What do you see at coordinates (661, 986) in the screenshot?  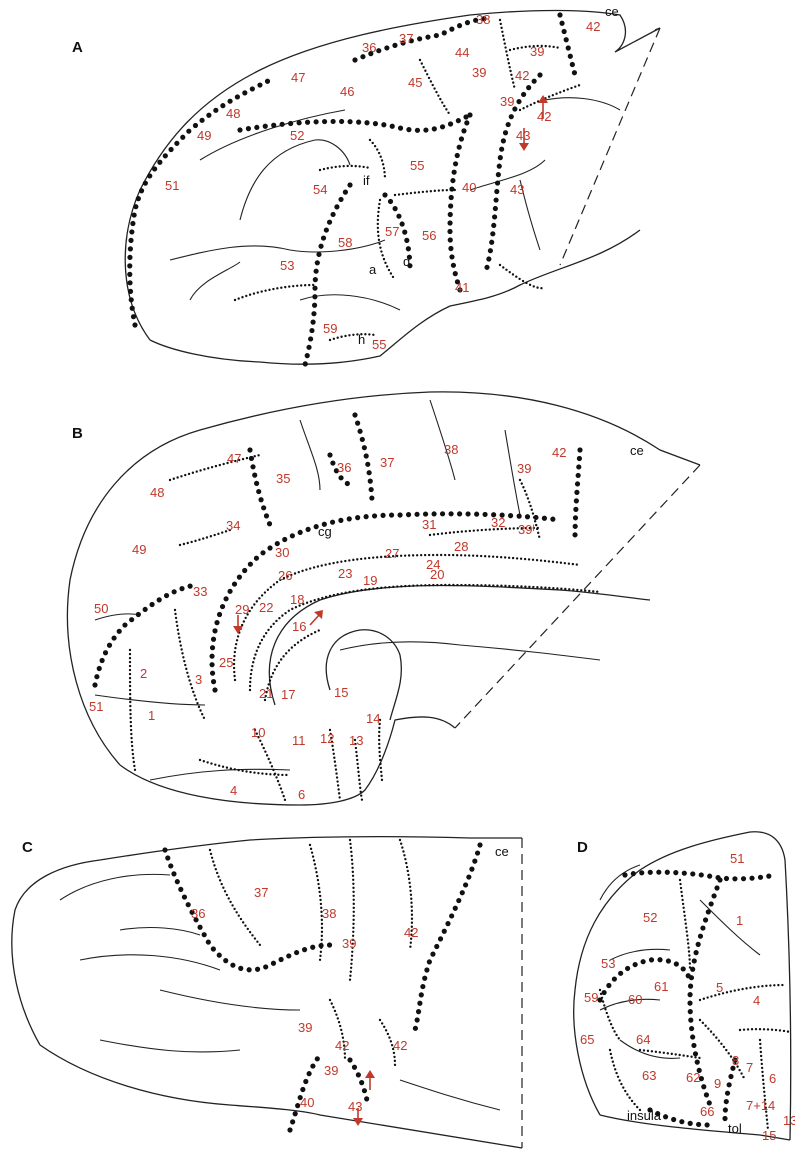 I see `panel-d-area-number: 61` at bounding box center [661, 986].